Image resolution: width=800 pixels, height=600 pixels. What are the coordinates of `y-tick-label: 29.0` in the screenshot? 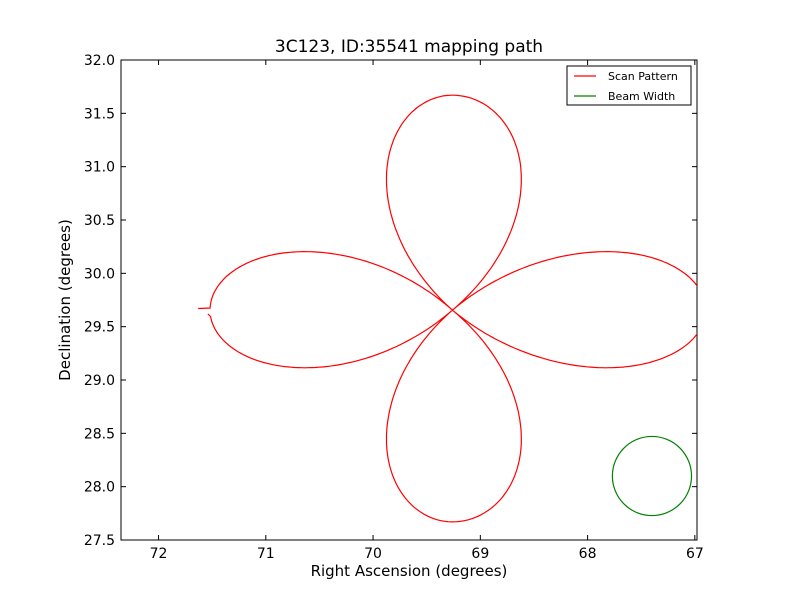 It's located at (99, 381).